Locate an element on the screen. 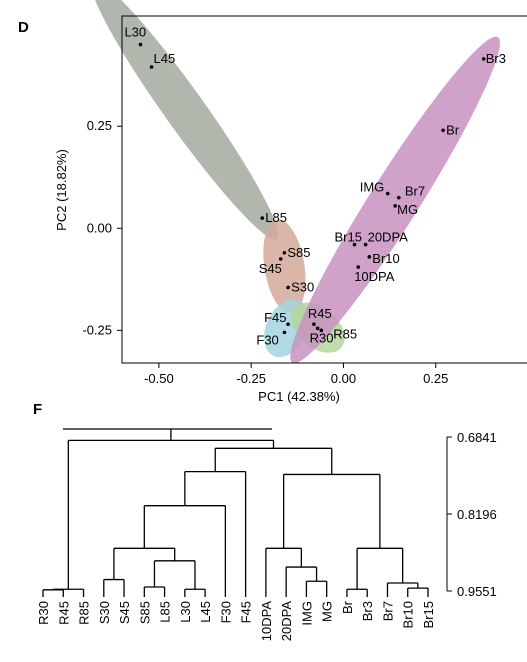  panel-label-d: D is located at coordinates (23, 27).